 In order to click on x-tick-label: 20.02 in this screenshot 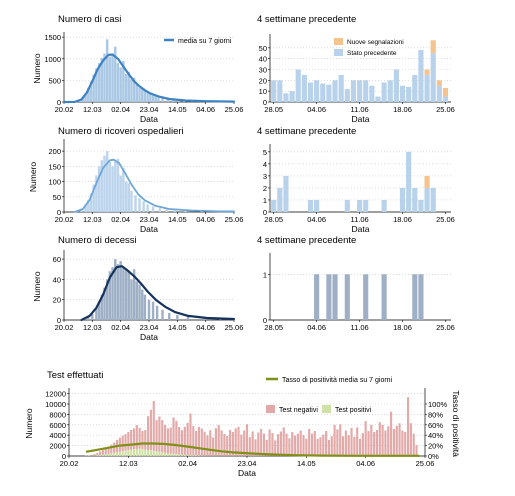, I will do `click(64, 109)`.